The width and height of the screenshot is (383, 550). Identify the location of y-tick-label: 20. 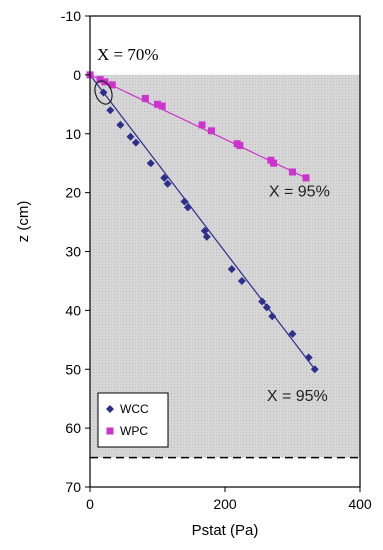
(73, 193).